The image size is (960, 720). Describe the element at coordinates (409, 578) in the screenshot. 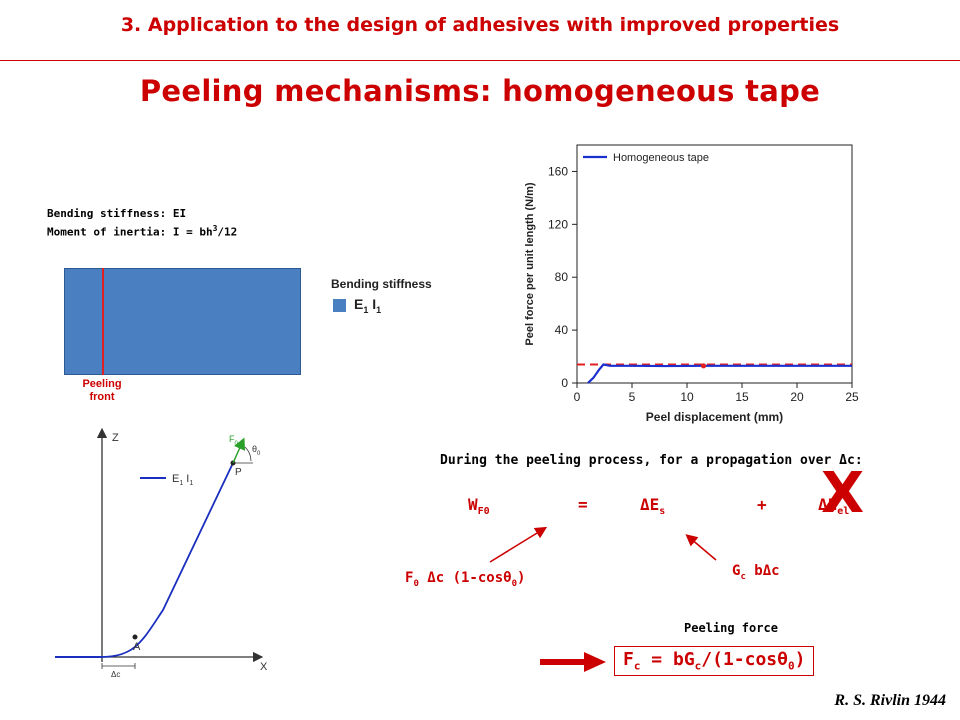

I see `work-label-f: F` at that location.